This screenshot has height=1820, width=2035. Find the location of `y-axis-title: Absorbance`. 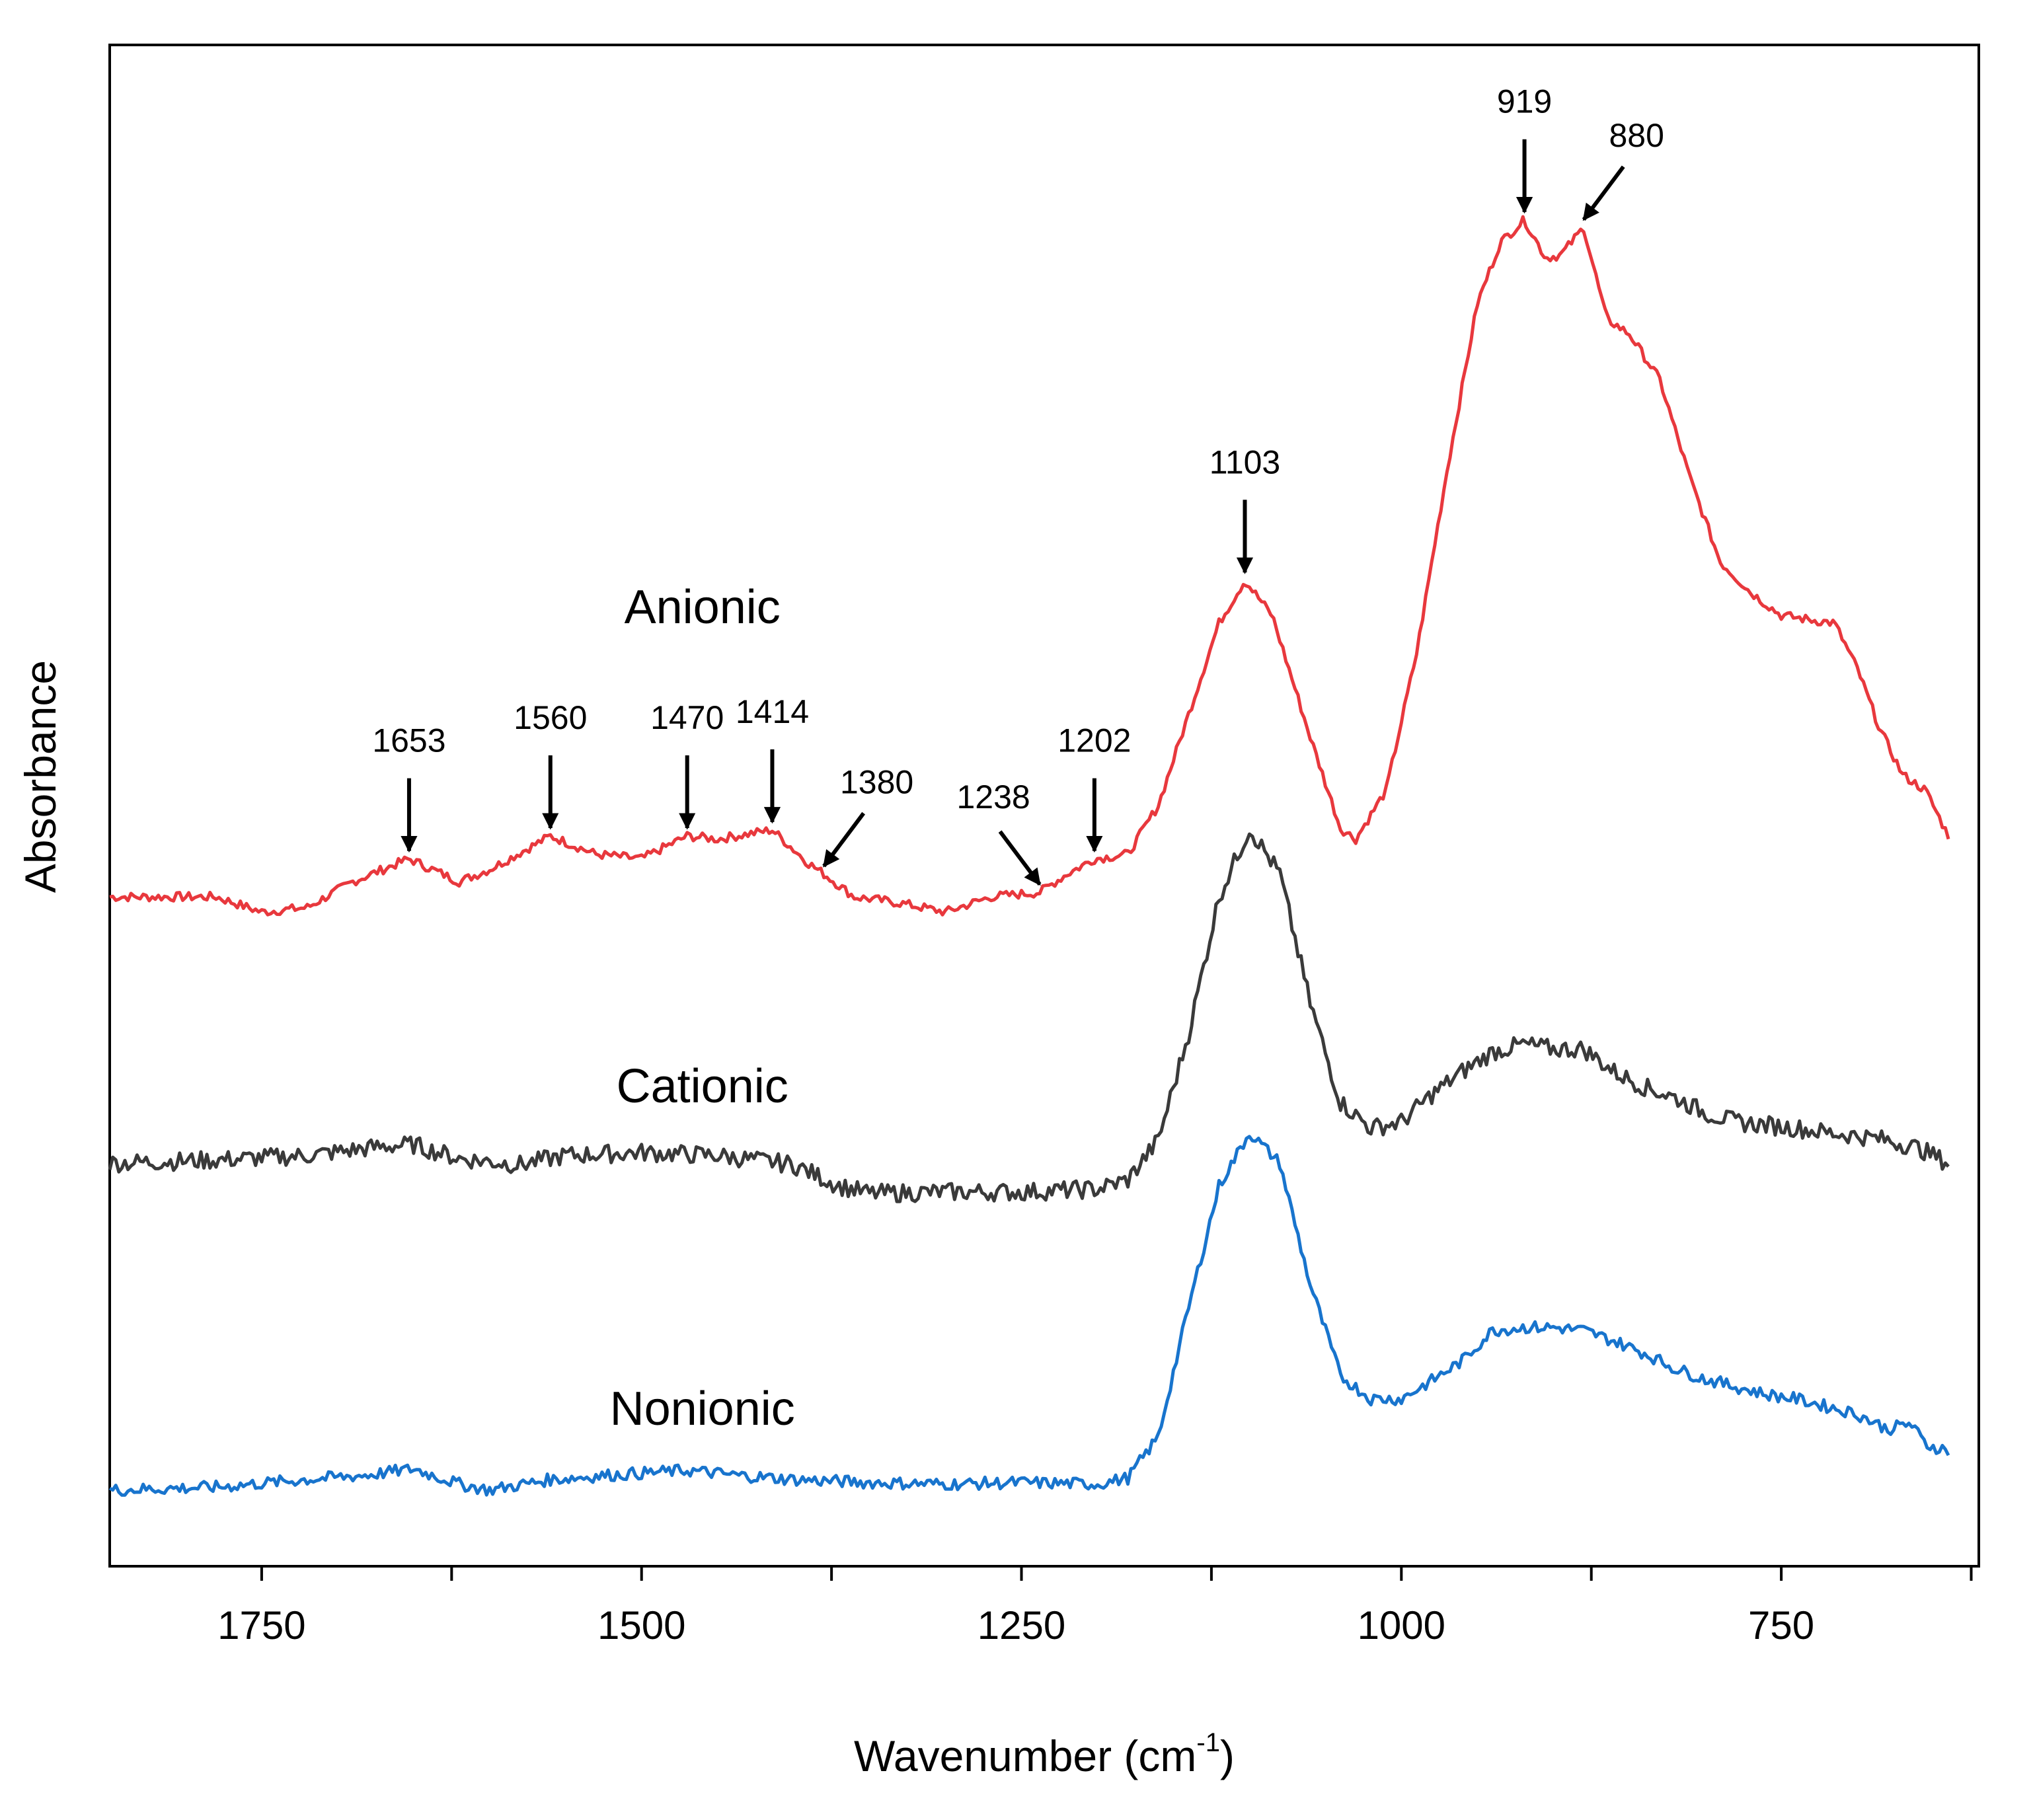

y-axis-title: Absorbance is located at coordinates (40, 776).